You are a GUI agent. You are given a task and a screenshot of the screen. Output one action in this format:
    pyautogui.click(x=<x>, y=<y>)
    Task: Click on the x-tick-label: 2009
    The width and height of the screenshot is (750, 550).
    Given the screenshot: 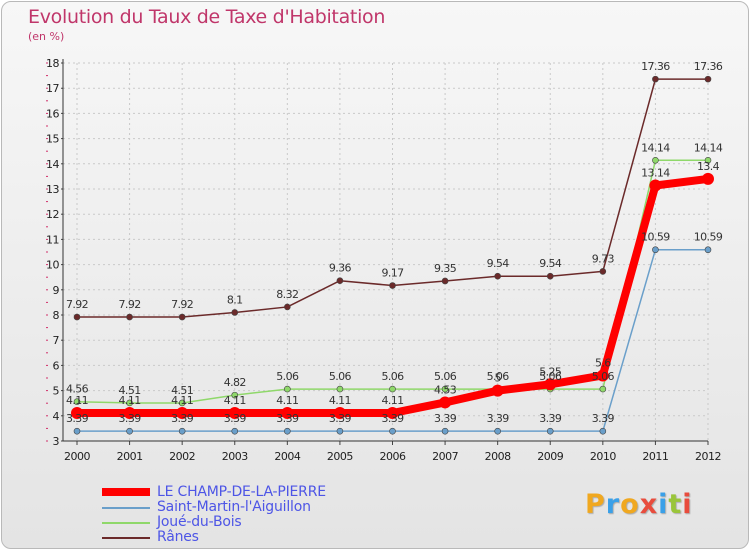 What is the action you would take?
    pyautogui.click(x=550, y=456)
    